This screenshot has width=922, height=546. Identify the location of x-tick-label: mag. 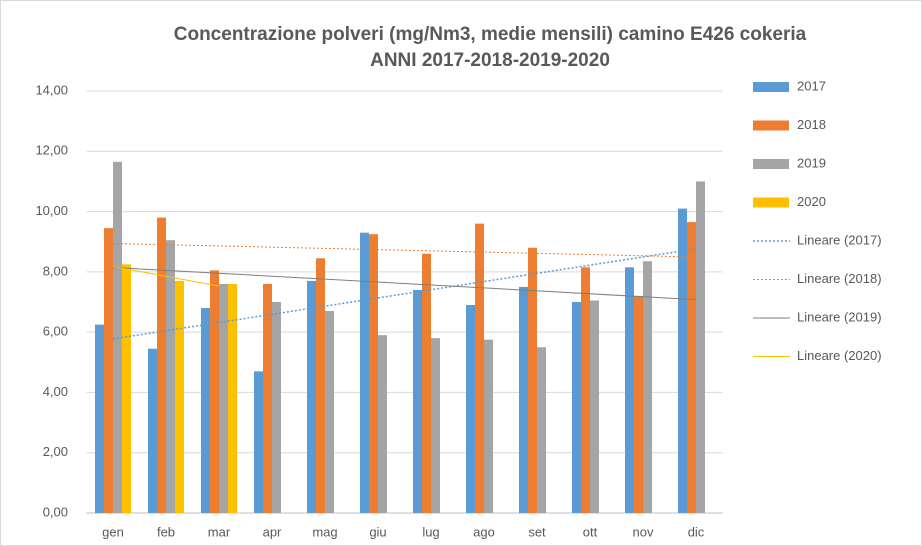
(324, 531).